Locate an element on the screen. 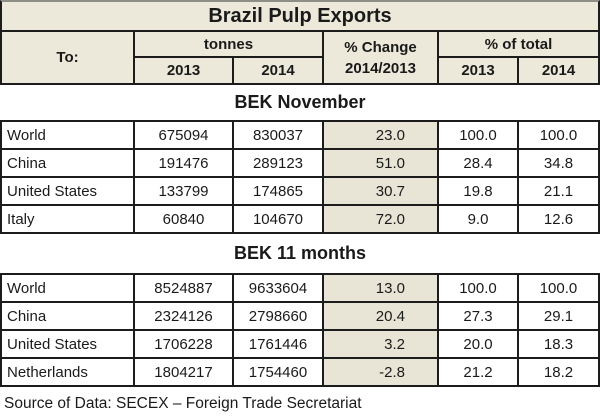 The height and width of the screenshot is (420, 600). cell-tonnes-2014: 9633604 is located at coordinates (277, 288).